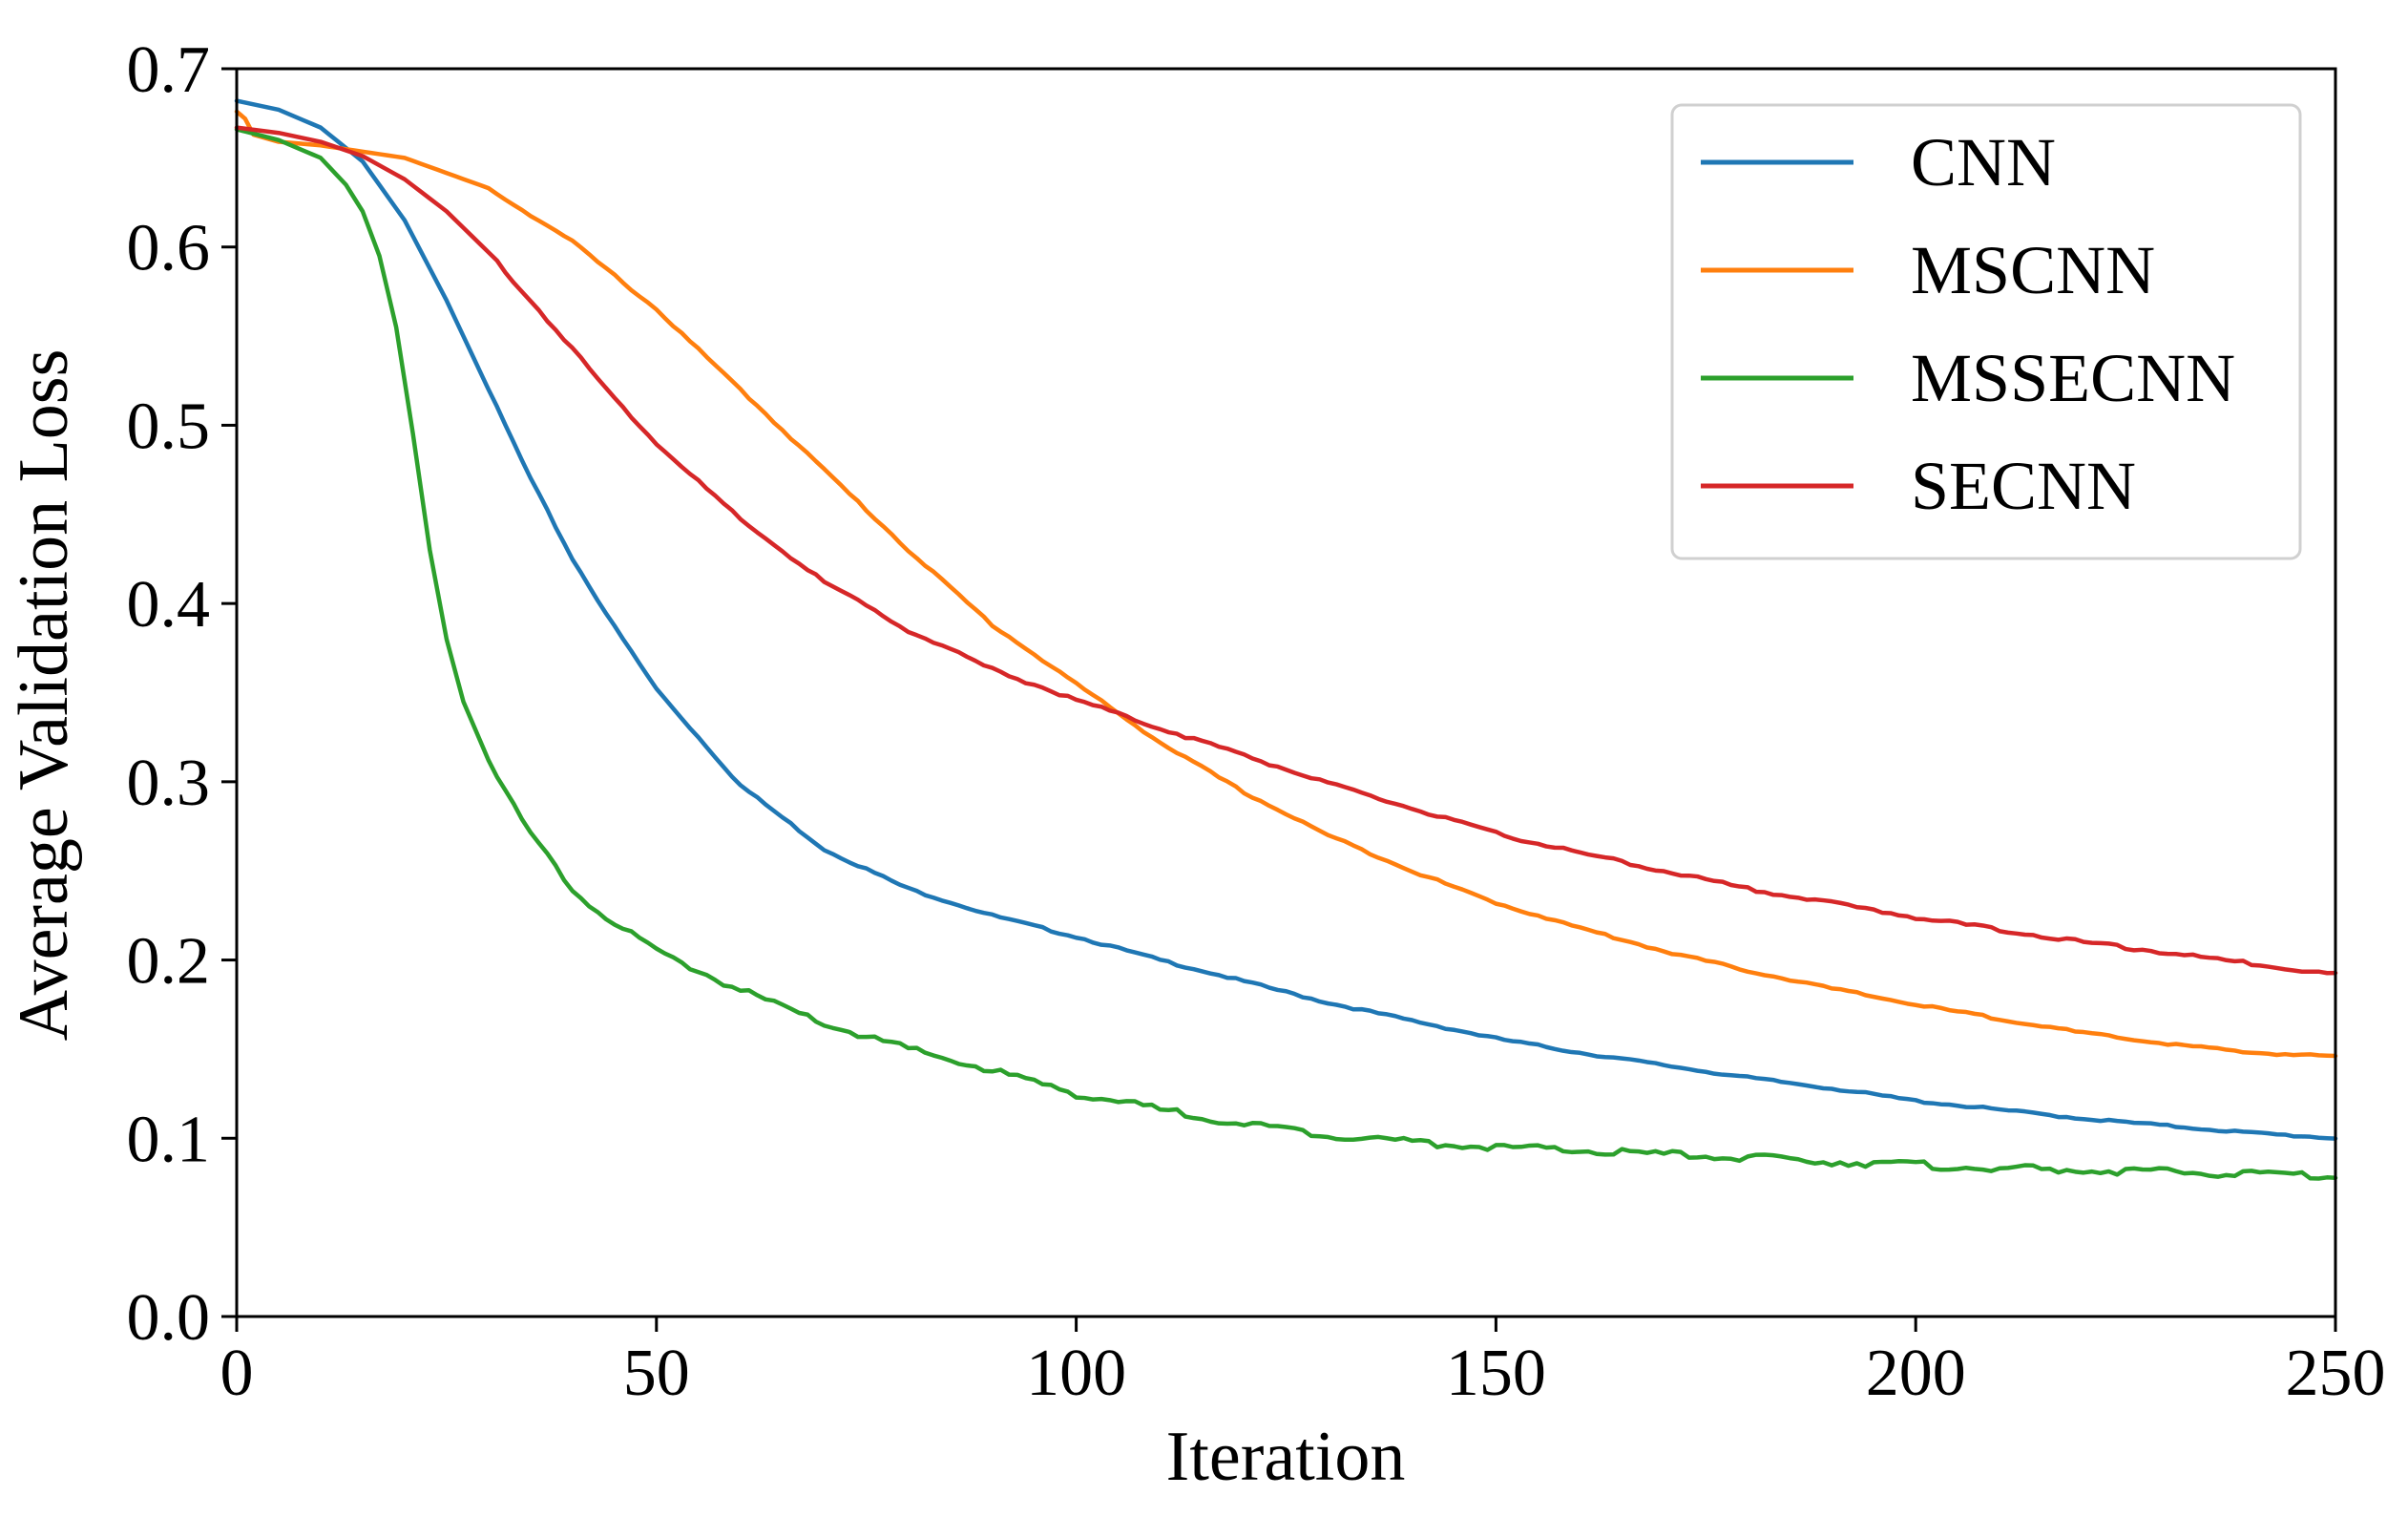  Describe the element at coordinates (169, 248) in the screenshot. I see `y-tick-label: 0.6` at that location.